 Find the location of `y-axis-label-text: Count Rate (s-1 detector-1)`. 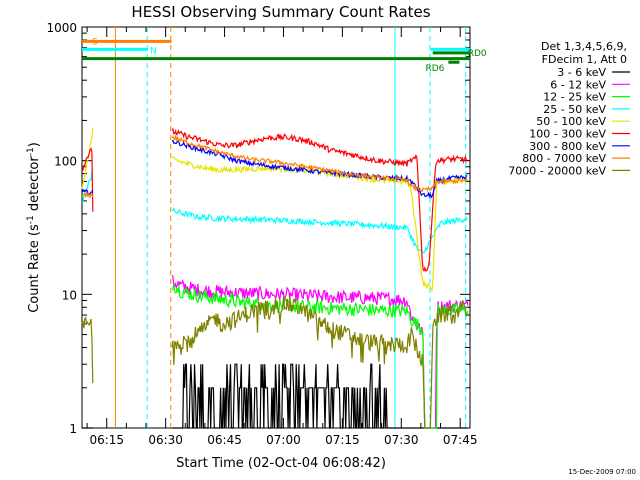

y-axis-label-text: Count Rate (s-1 detector-1) is located at coordinates (34, 227).